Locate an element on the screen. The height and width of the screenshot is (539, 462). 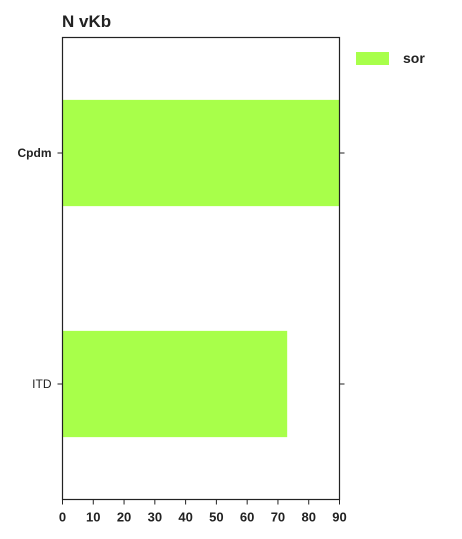
x-tick-label: 20 is located at coordinates (124, 517).